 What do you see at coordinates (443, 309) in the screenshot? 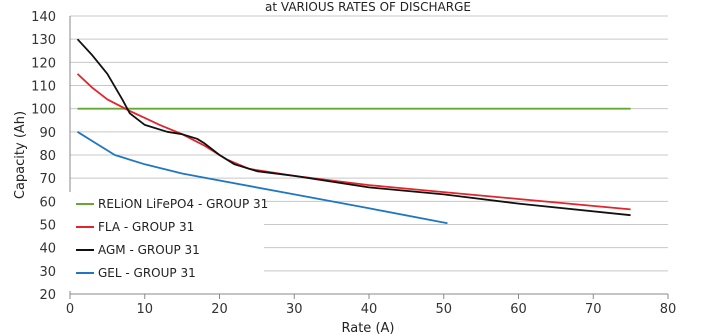
I see `x-tick-label-50: 50` at bounding box center [443, 309].